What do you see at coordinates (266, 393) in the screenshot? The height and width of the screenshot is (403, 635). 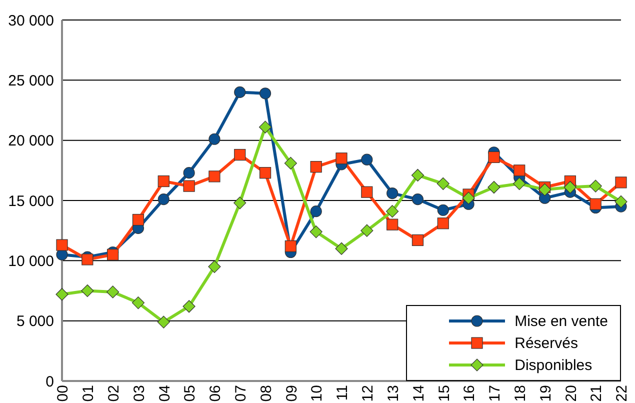 I see `x-tick-label: 08` at bounding box center [266, 393].